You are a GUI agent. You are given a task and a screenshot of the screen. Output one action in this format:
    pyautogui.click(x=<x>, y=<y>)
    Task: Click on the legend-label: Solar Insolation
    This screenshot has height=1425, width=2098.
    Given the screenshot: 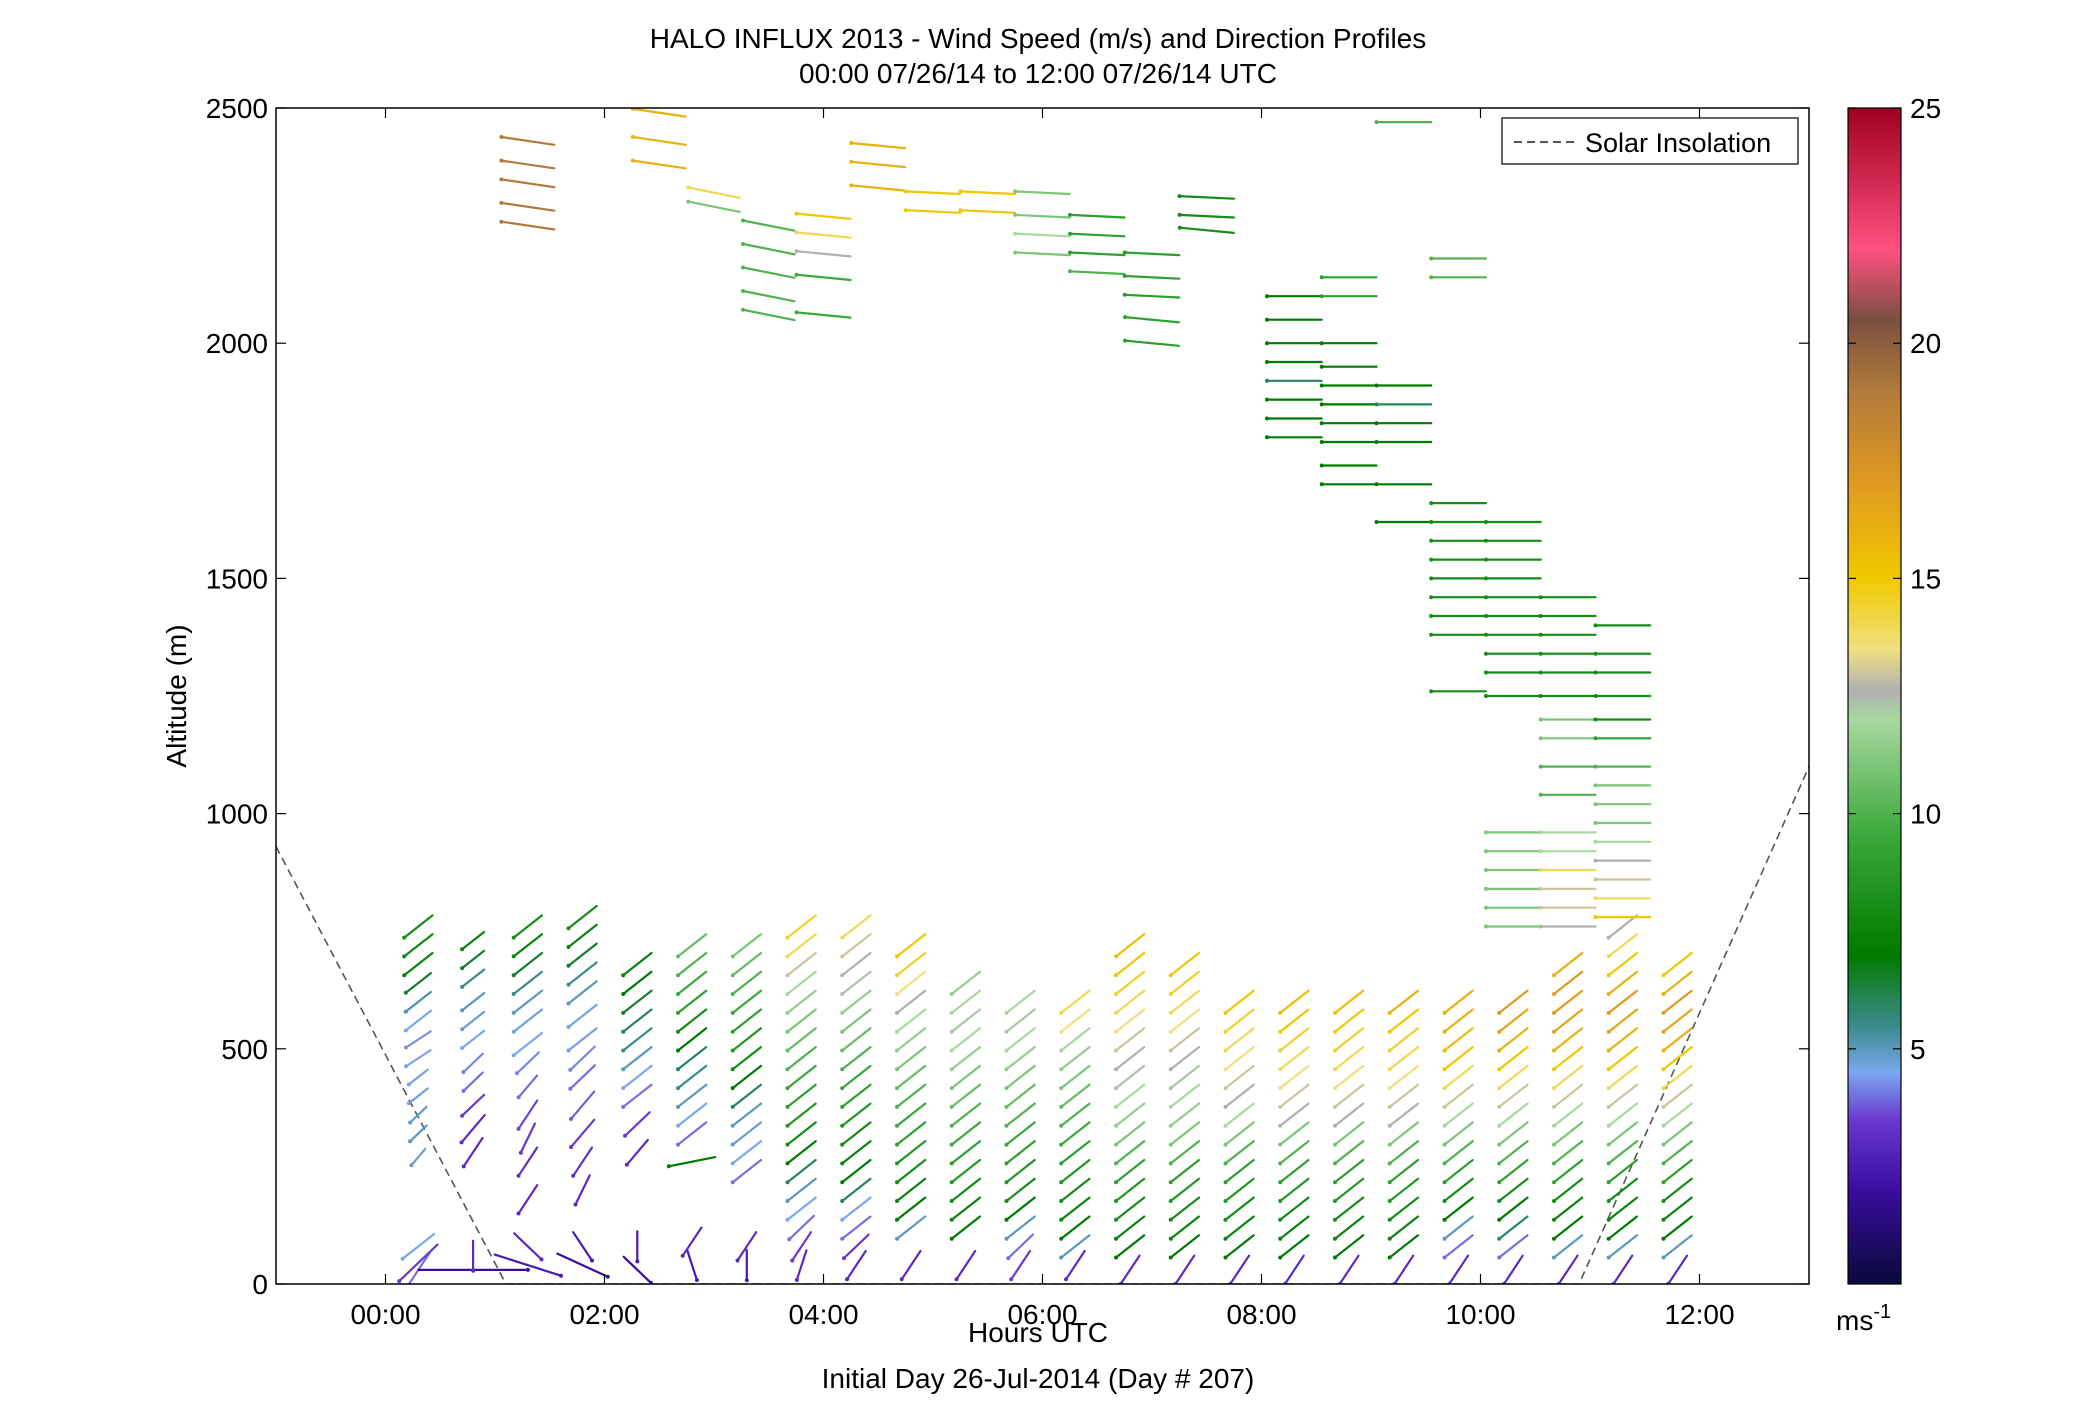 What is the action you would take?
    pyautogui.click(x=1678, y=143)
    